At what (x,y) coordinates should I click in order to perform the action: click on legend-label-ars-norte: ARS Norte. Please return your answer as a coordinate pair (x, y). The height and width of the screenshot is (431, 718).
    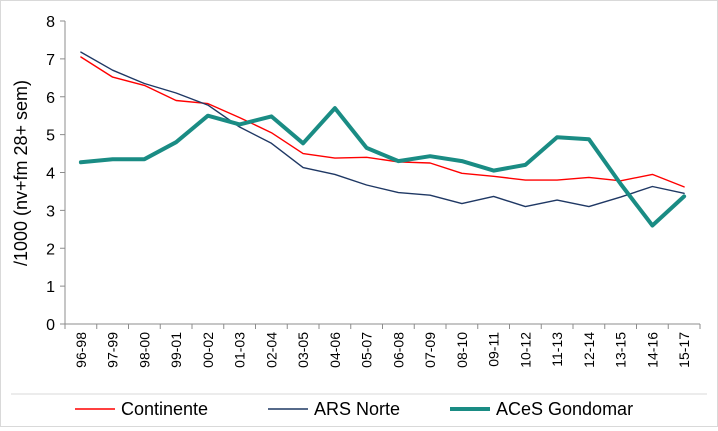
    Looking at the image, I should click on (357, 409).